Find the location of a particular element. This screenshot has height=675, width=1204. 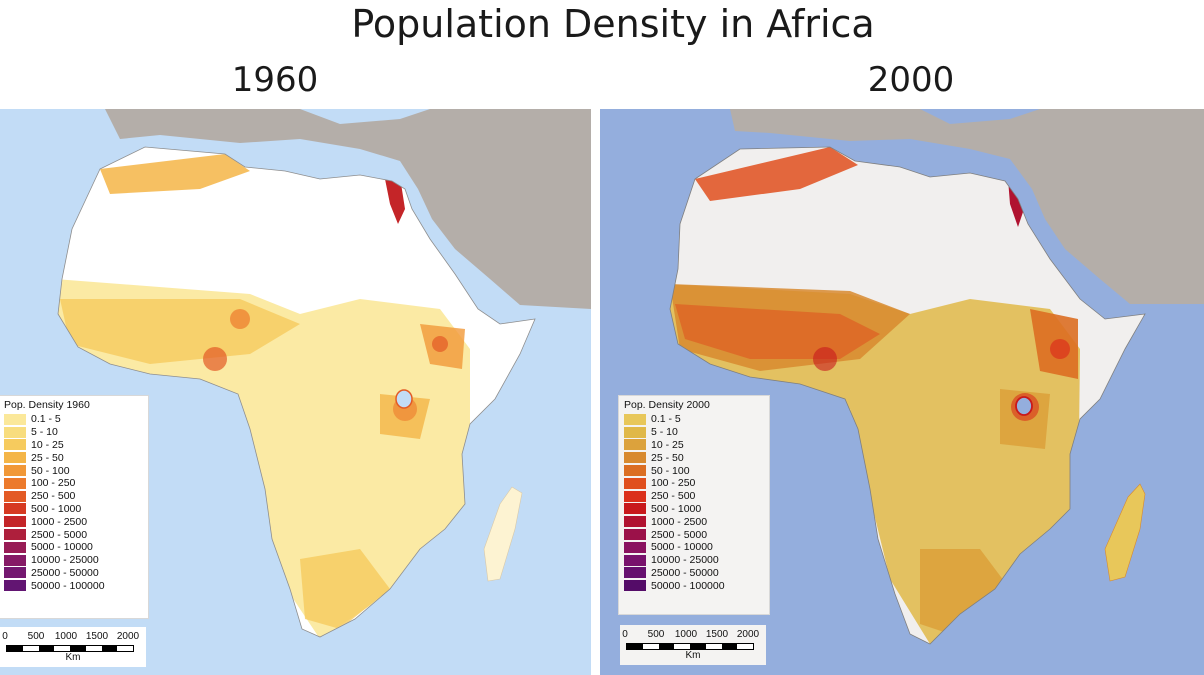

map-title: Population Density in Africa is located at coordinates (613, 24).